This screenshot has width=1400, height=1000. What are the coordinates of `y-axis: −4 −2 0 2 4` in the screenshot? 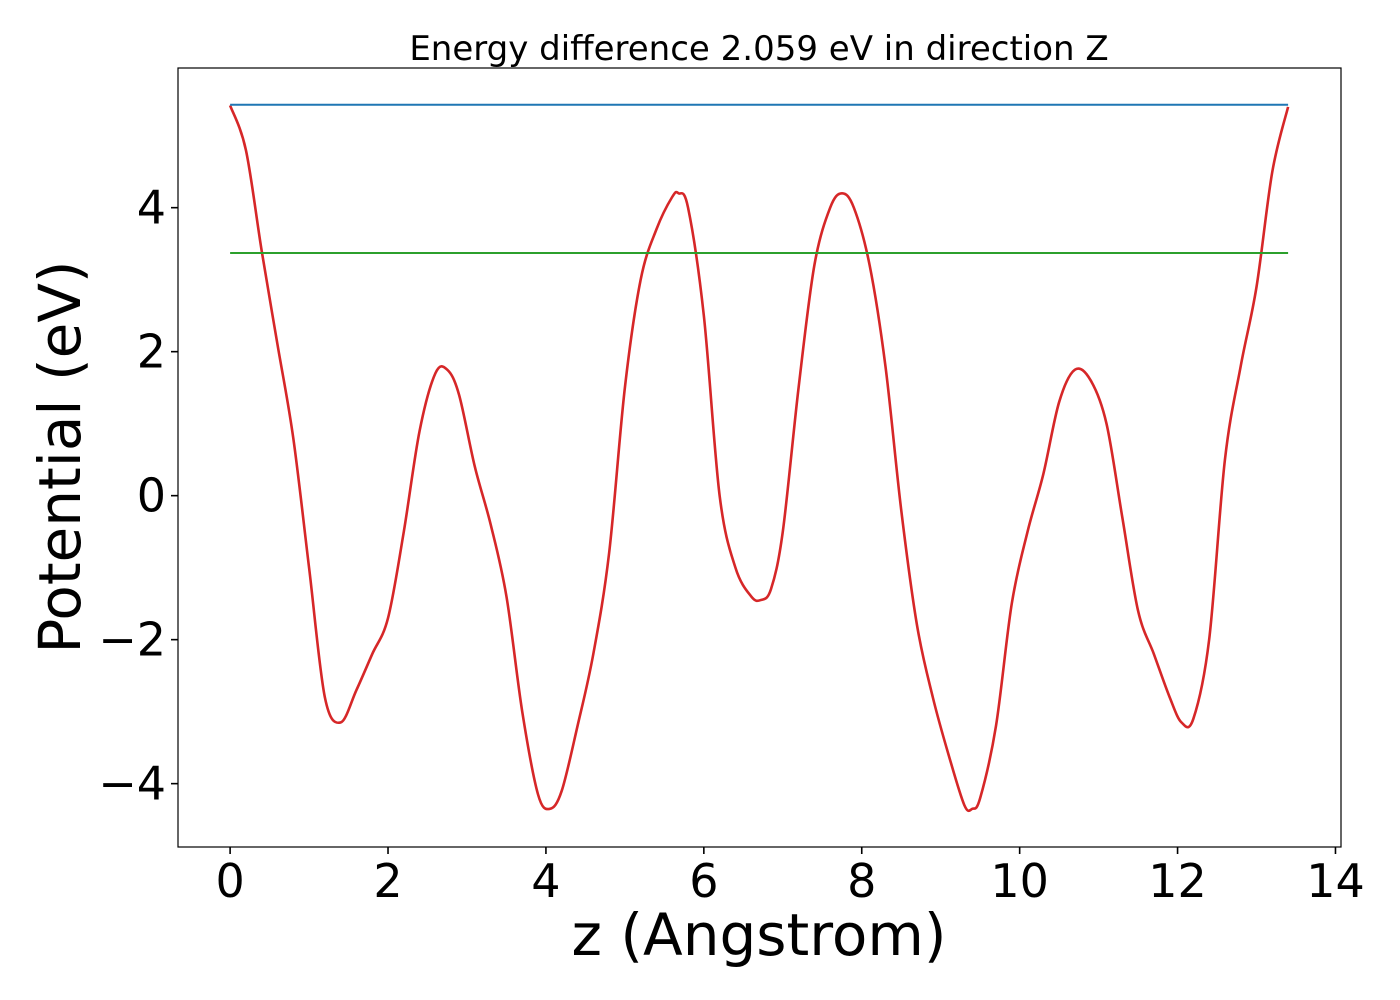 It's located at (138, 496).